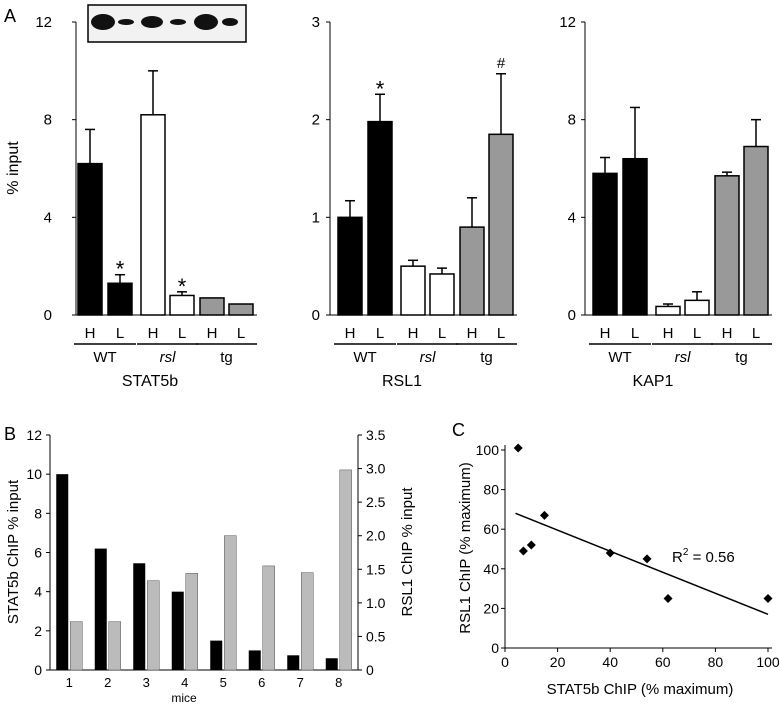 The width and height of the screenshot is (780, 705). What do you see at coordinates (13, 551) in the screenshot?
I see `mice-left-axis-label: STAT5b ChIP % input` at bounding box center [13, 551].